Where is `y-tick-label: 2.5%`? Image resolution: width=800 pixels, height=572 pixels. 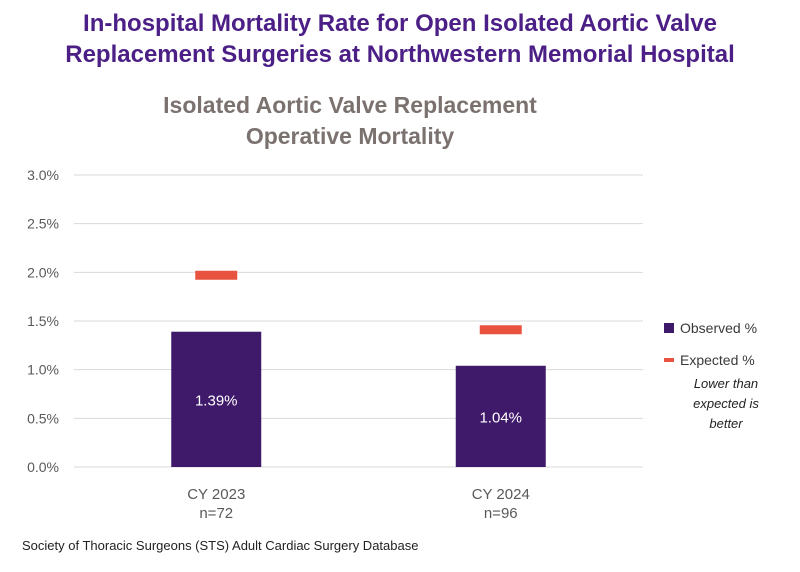
y-tick-label: 2.5% is located at coordinates (43, 224).